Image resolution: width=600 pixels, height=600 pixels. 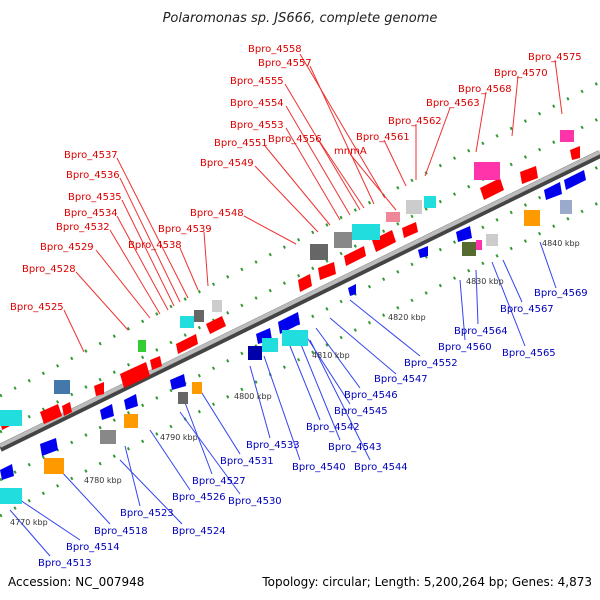 What do you see at coordinates (103, 480) in the screenshot?
I see `tick-label: 4780 kbp` at bounding box center [103, 480].